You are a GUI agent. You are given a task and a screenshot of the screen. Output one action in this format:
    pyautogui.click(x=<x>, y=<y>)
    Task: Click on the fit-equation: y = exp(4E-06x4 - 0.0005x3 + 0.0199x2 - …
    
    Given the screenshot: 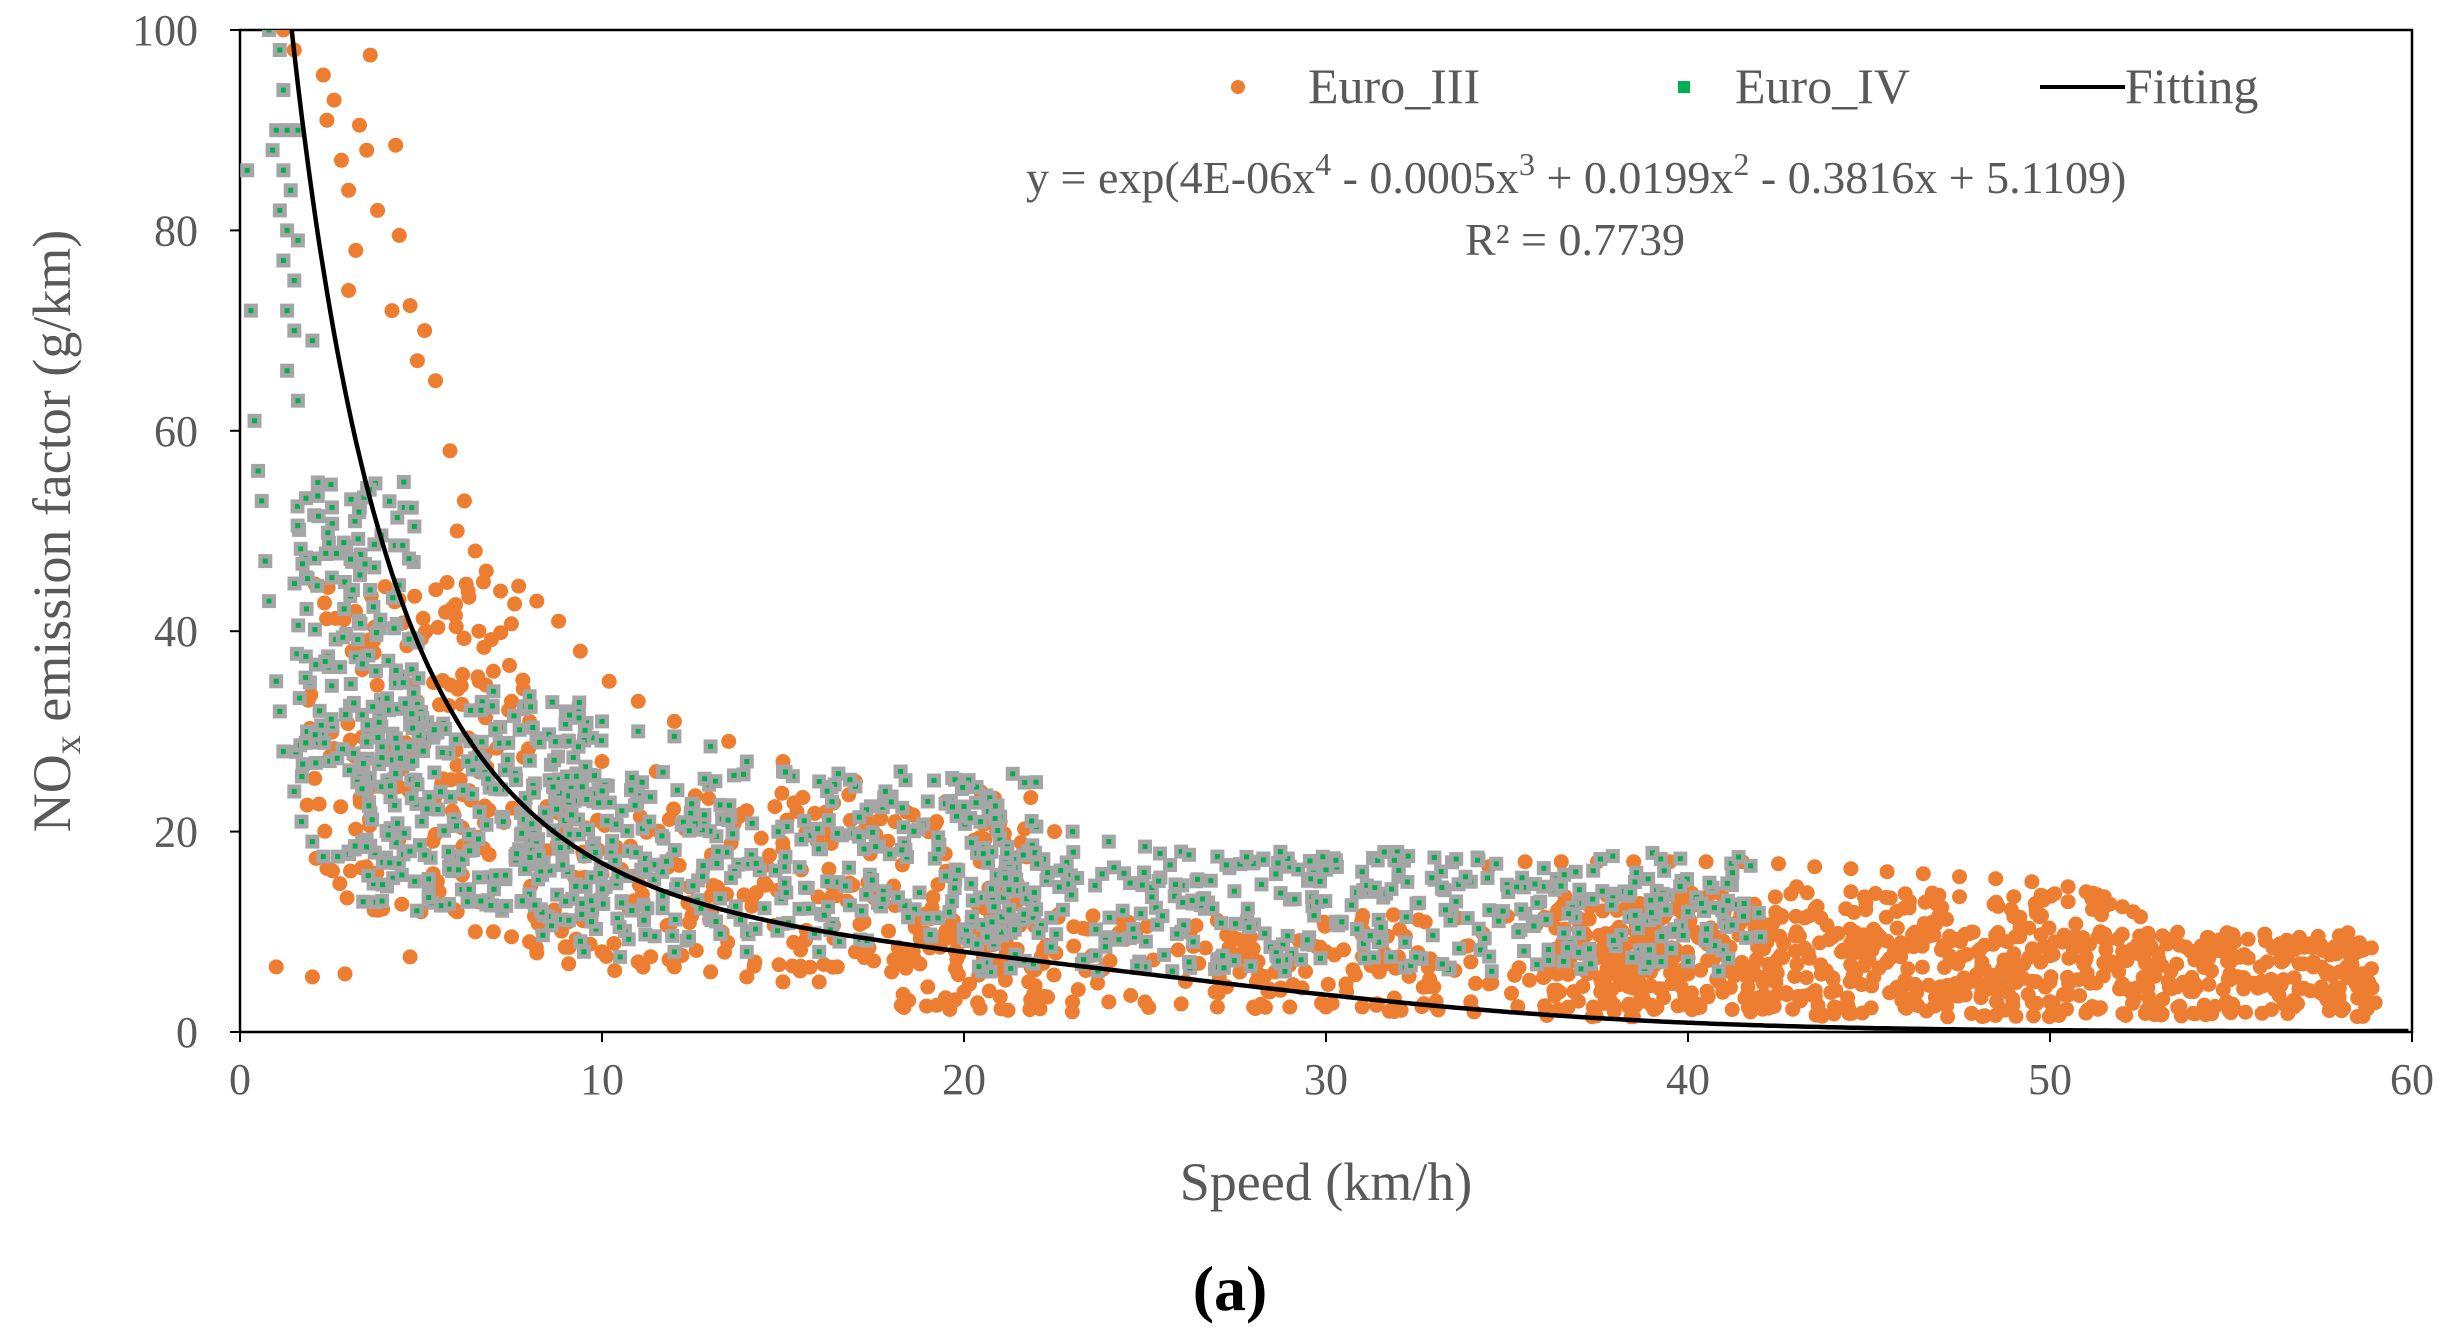 What is the action you would take?
    pyautogui.click(x=1576, y=174)
    